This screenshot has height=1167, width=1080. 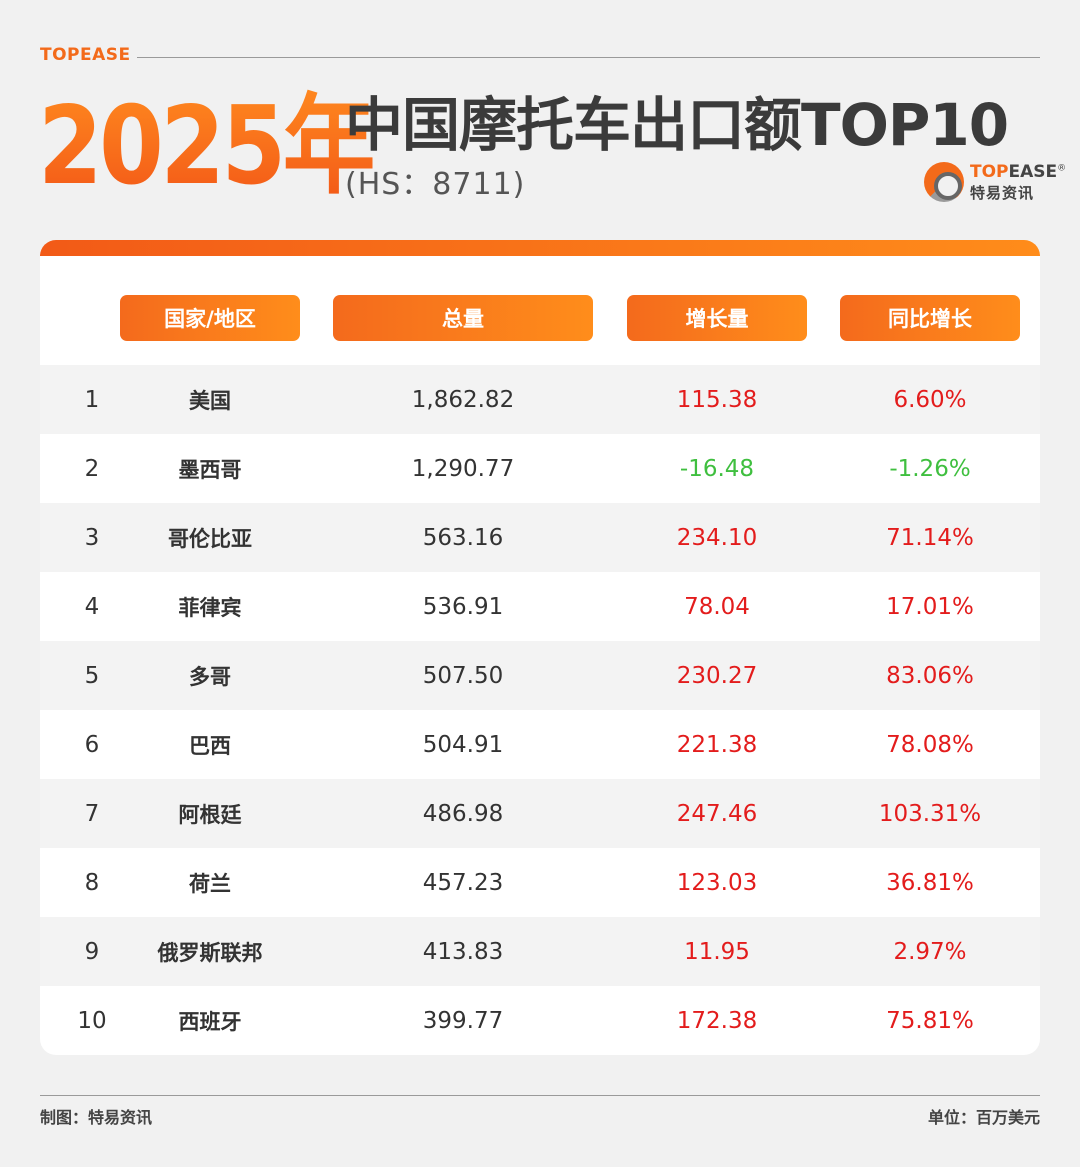 I want to click on rank-cell: 4, so click(x=92, y=606).